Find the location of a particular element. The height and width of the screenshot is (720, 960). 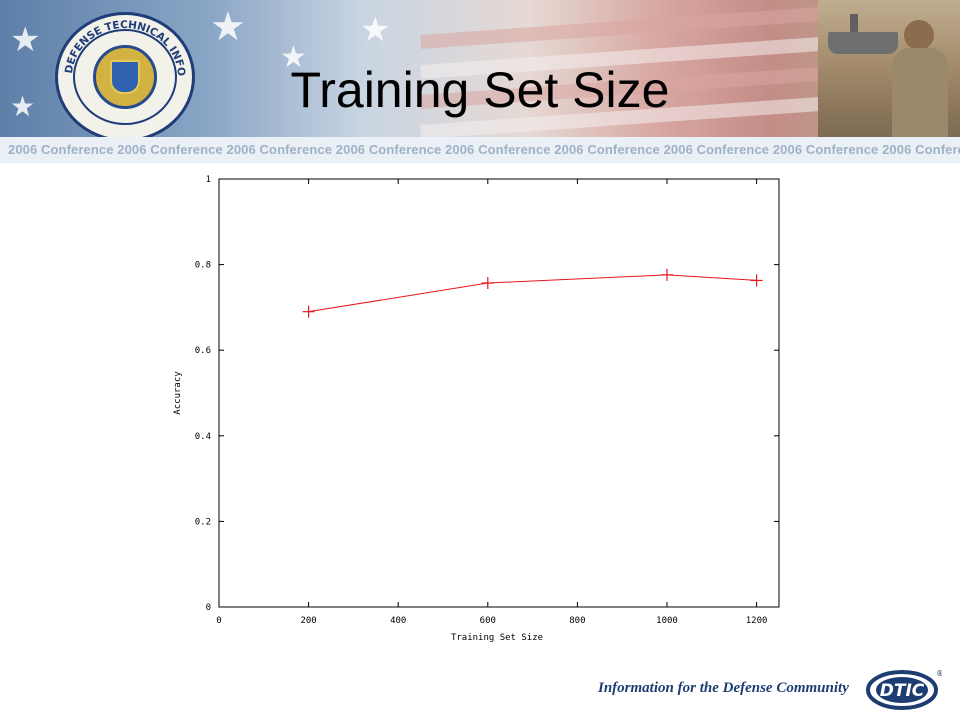

dtic-logo: DTIC ® is located at coordinates (904, 689).